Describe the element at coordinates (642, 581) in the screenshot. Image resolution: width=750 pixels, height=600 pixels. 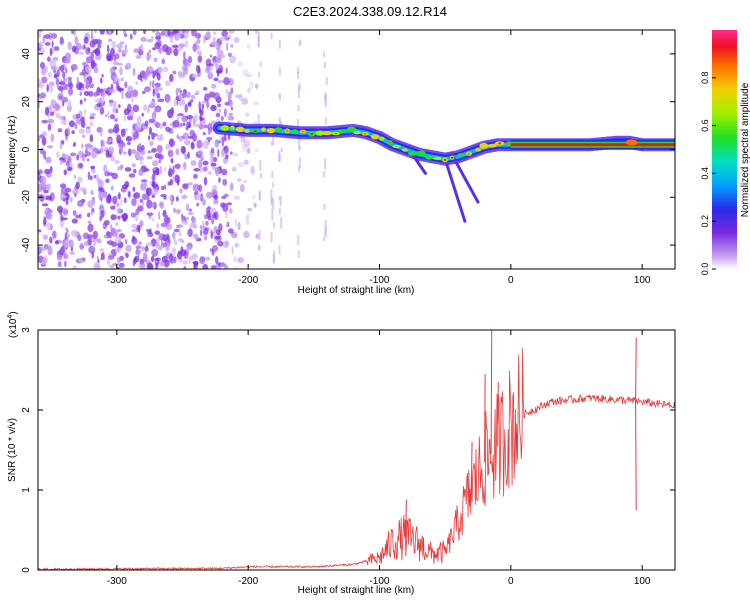
I see `x-tick-label: 100` at that location.